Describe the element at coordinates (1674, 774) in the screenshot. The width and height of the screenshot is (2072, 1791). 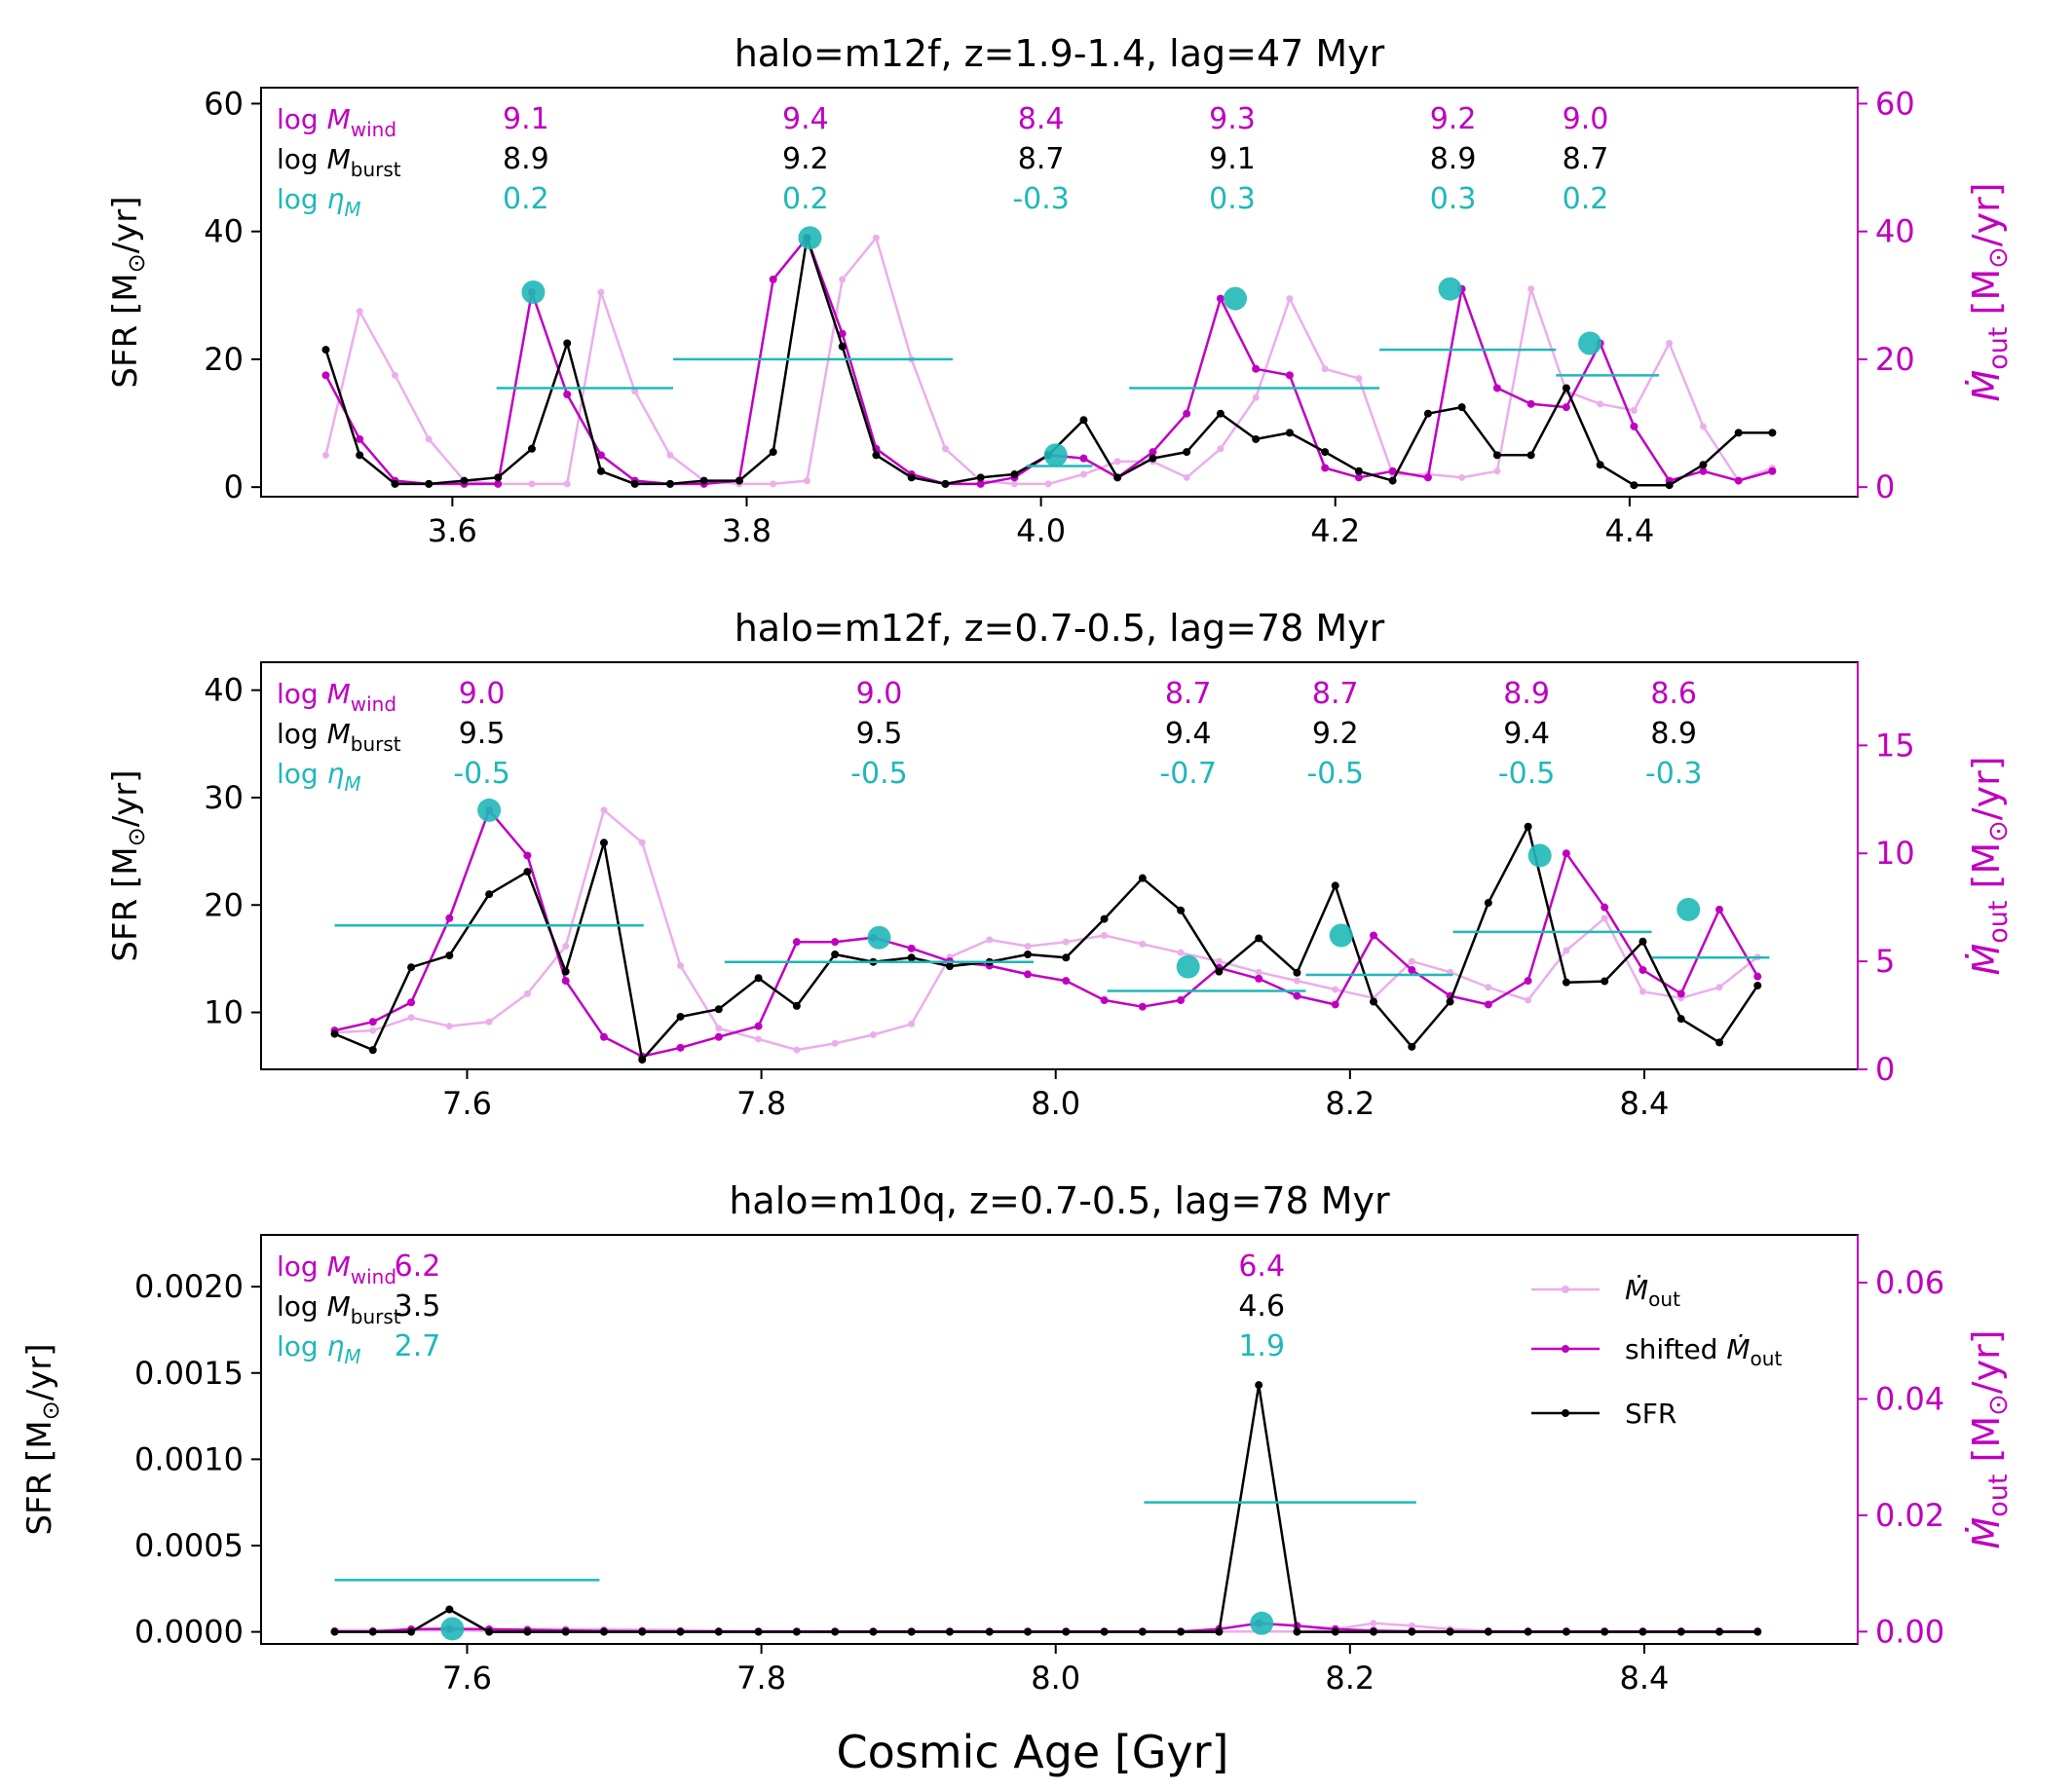
I see `annotation-eta: -0.3` at that location.